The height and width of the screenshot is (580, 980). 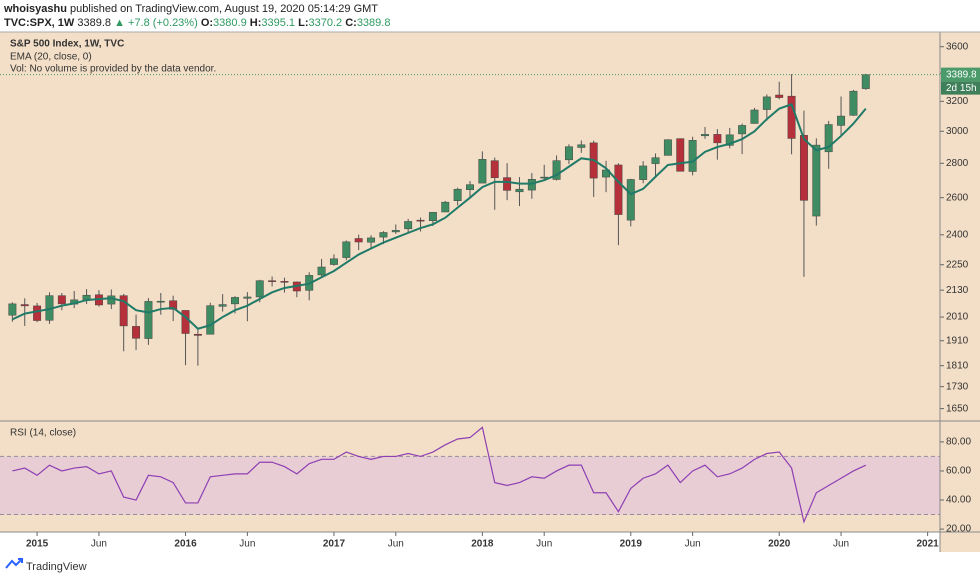 What do you see at coordinates (373, 23) in the screenshot?
I see `ohlc-value: 3389.8` at bounding box center [373, 23].